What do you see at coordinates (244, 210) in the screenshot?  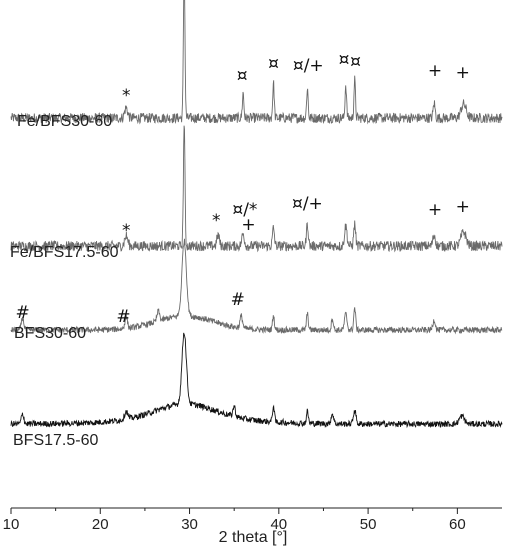 I see `peak-marker-12: ¤/*` at bounding box center [244, 210].